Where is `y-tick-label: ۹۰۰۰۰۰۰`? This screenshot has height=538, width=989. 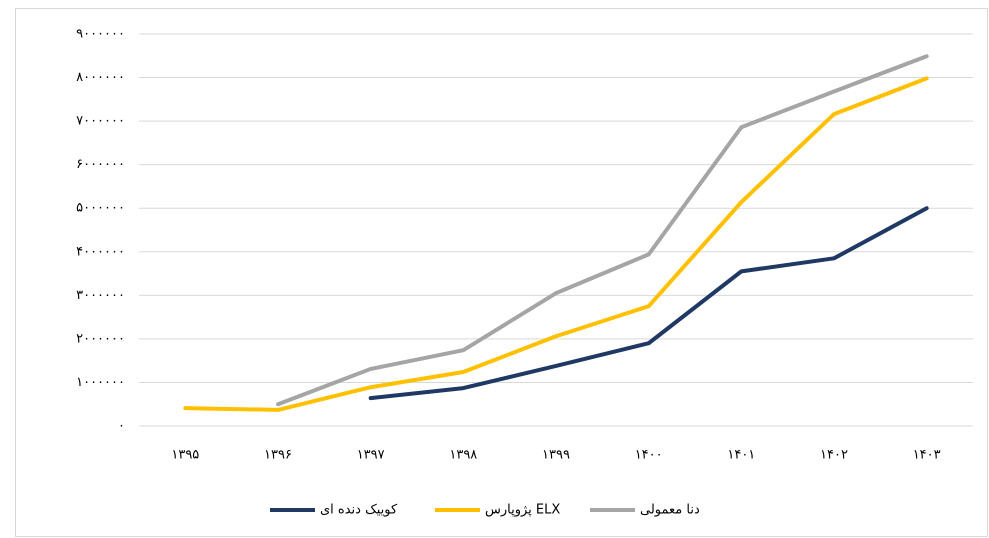 y-tick-label: ۹۰۰۰۰۰۰ is located at coordinates (100, 34).